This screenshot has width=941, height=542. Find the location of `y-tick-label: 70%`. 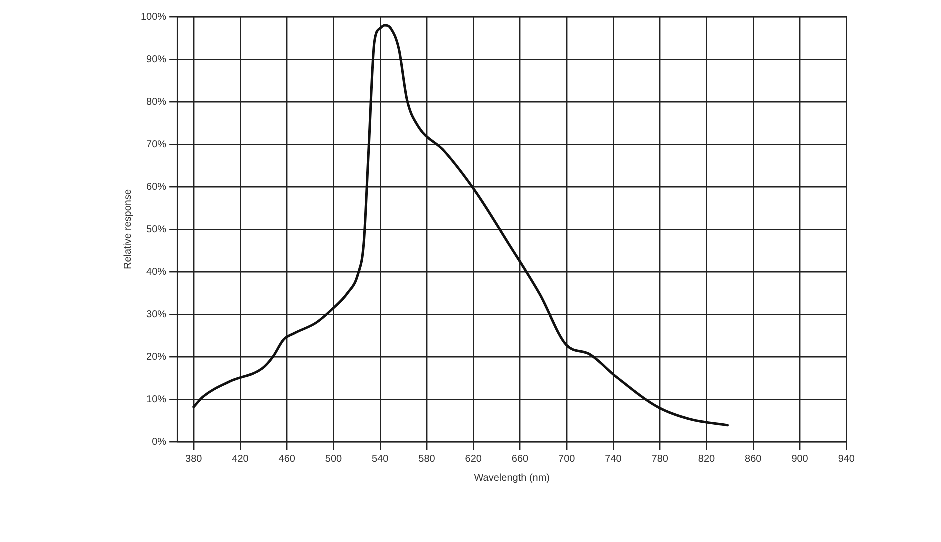

y-tick-label: 70% is located at coordinates (156, 144).